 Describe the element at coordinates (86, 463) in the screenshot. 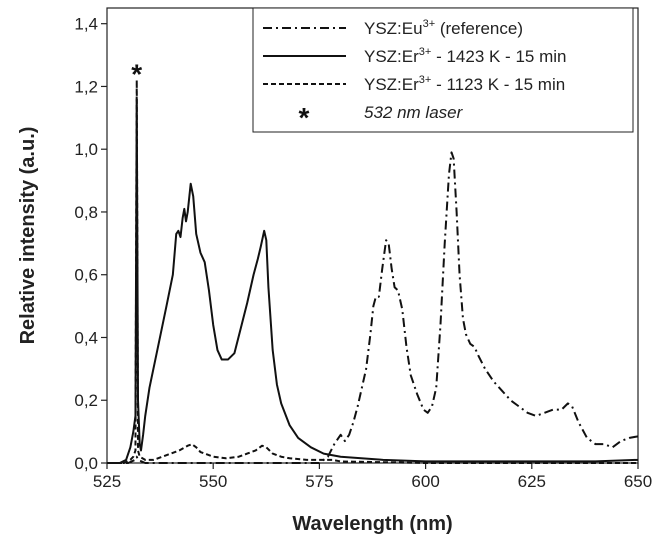

I see `y-tick-label: 0,0` at that location.